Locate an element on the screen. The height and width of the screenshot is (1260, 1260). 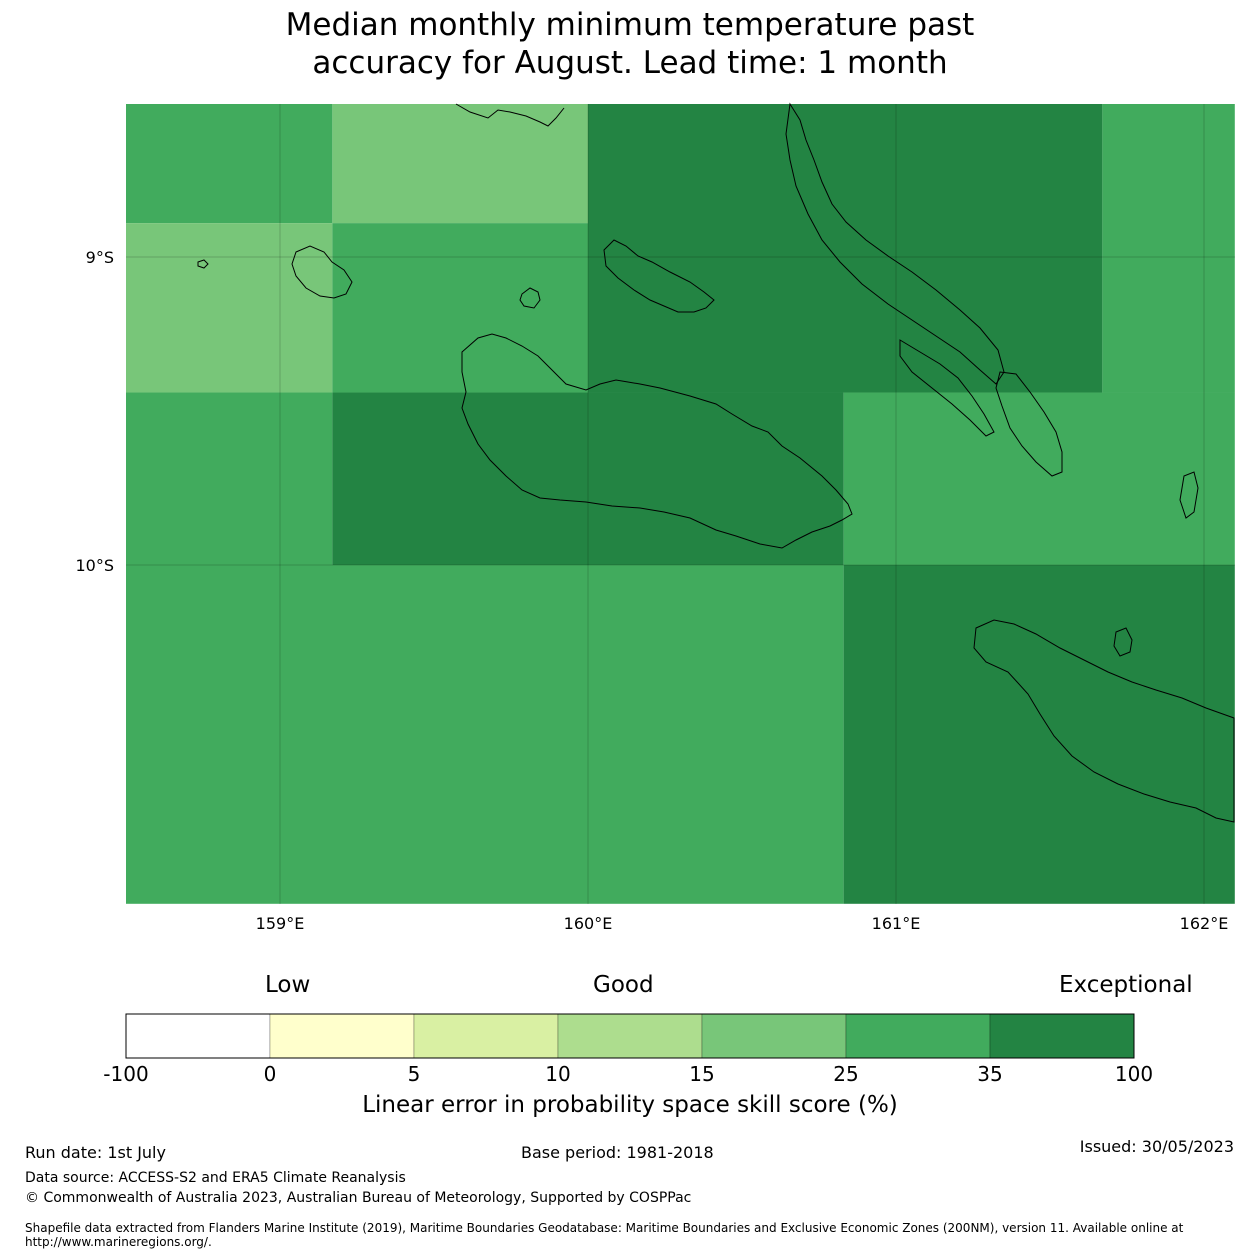
title-line-2: accuracy for August. Lead time: 1 month is located at coordinates (630, 63).